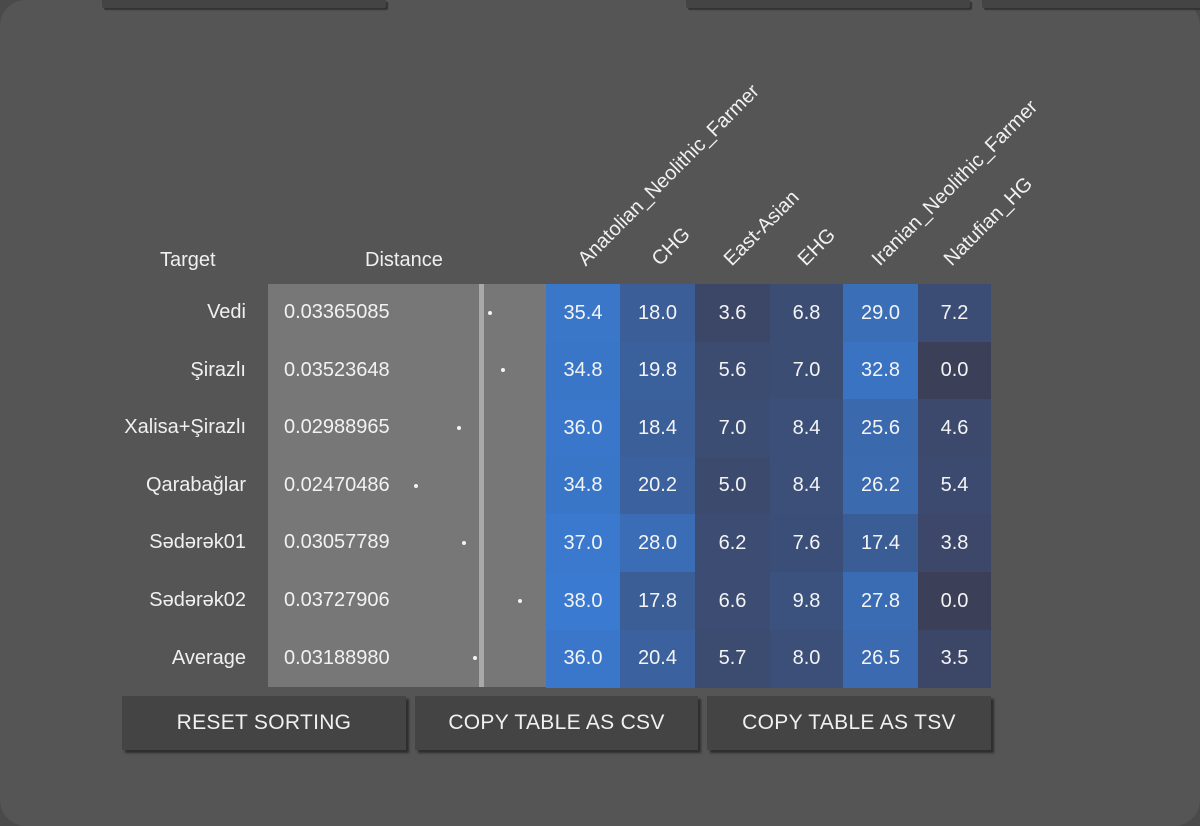  Describe the element at coordinates (264, 723) in the screenshot. I see `reset-sorting-button: RESET SORTING` at that location.